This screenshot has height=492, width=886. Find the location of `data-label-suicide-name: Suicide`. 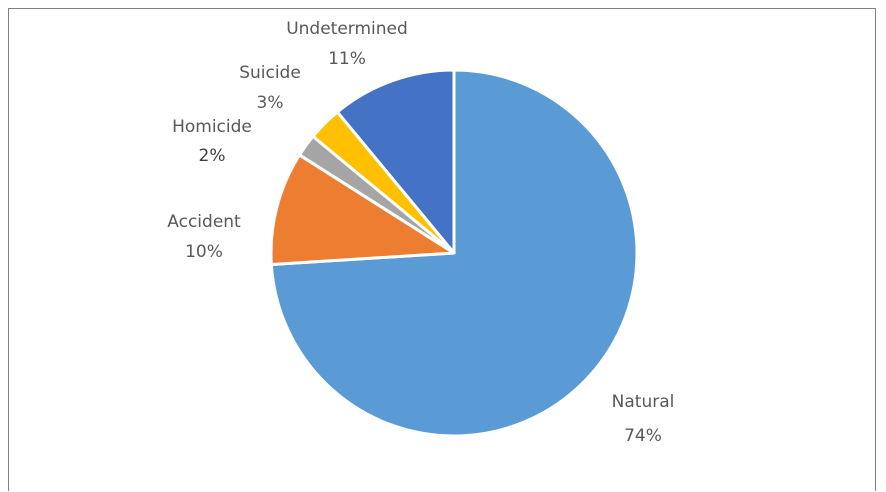

data-label-suicide-name: Suicide is located at coordinates (270, 73).